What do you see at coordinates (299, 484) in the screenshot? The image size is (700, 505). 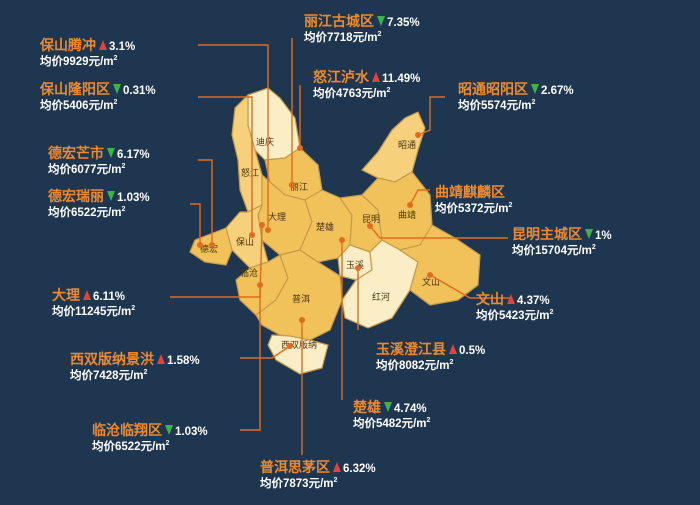 I see `callout-price: 均价7873元/m2` at bounding box center [299, 484].